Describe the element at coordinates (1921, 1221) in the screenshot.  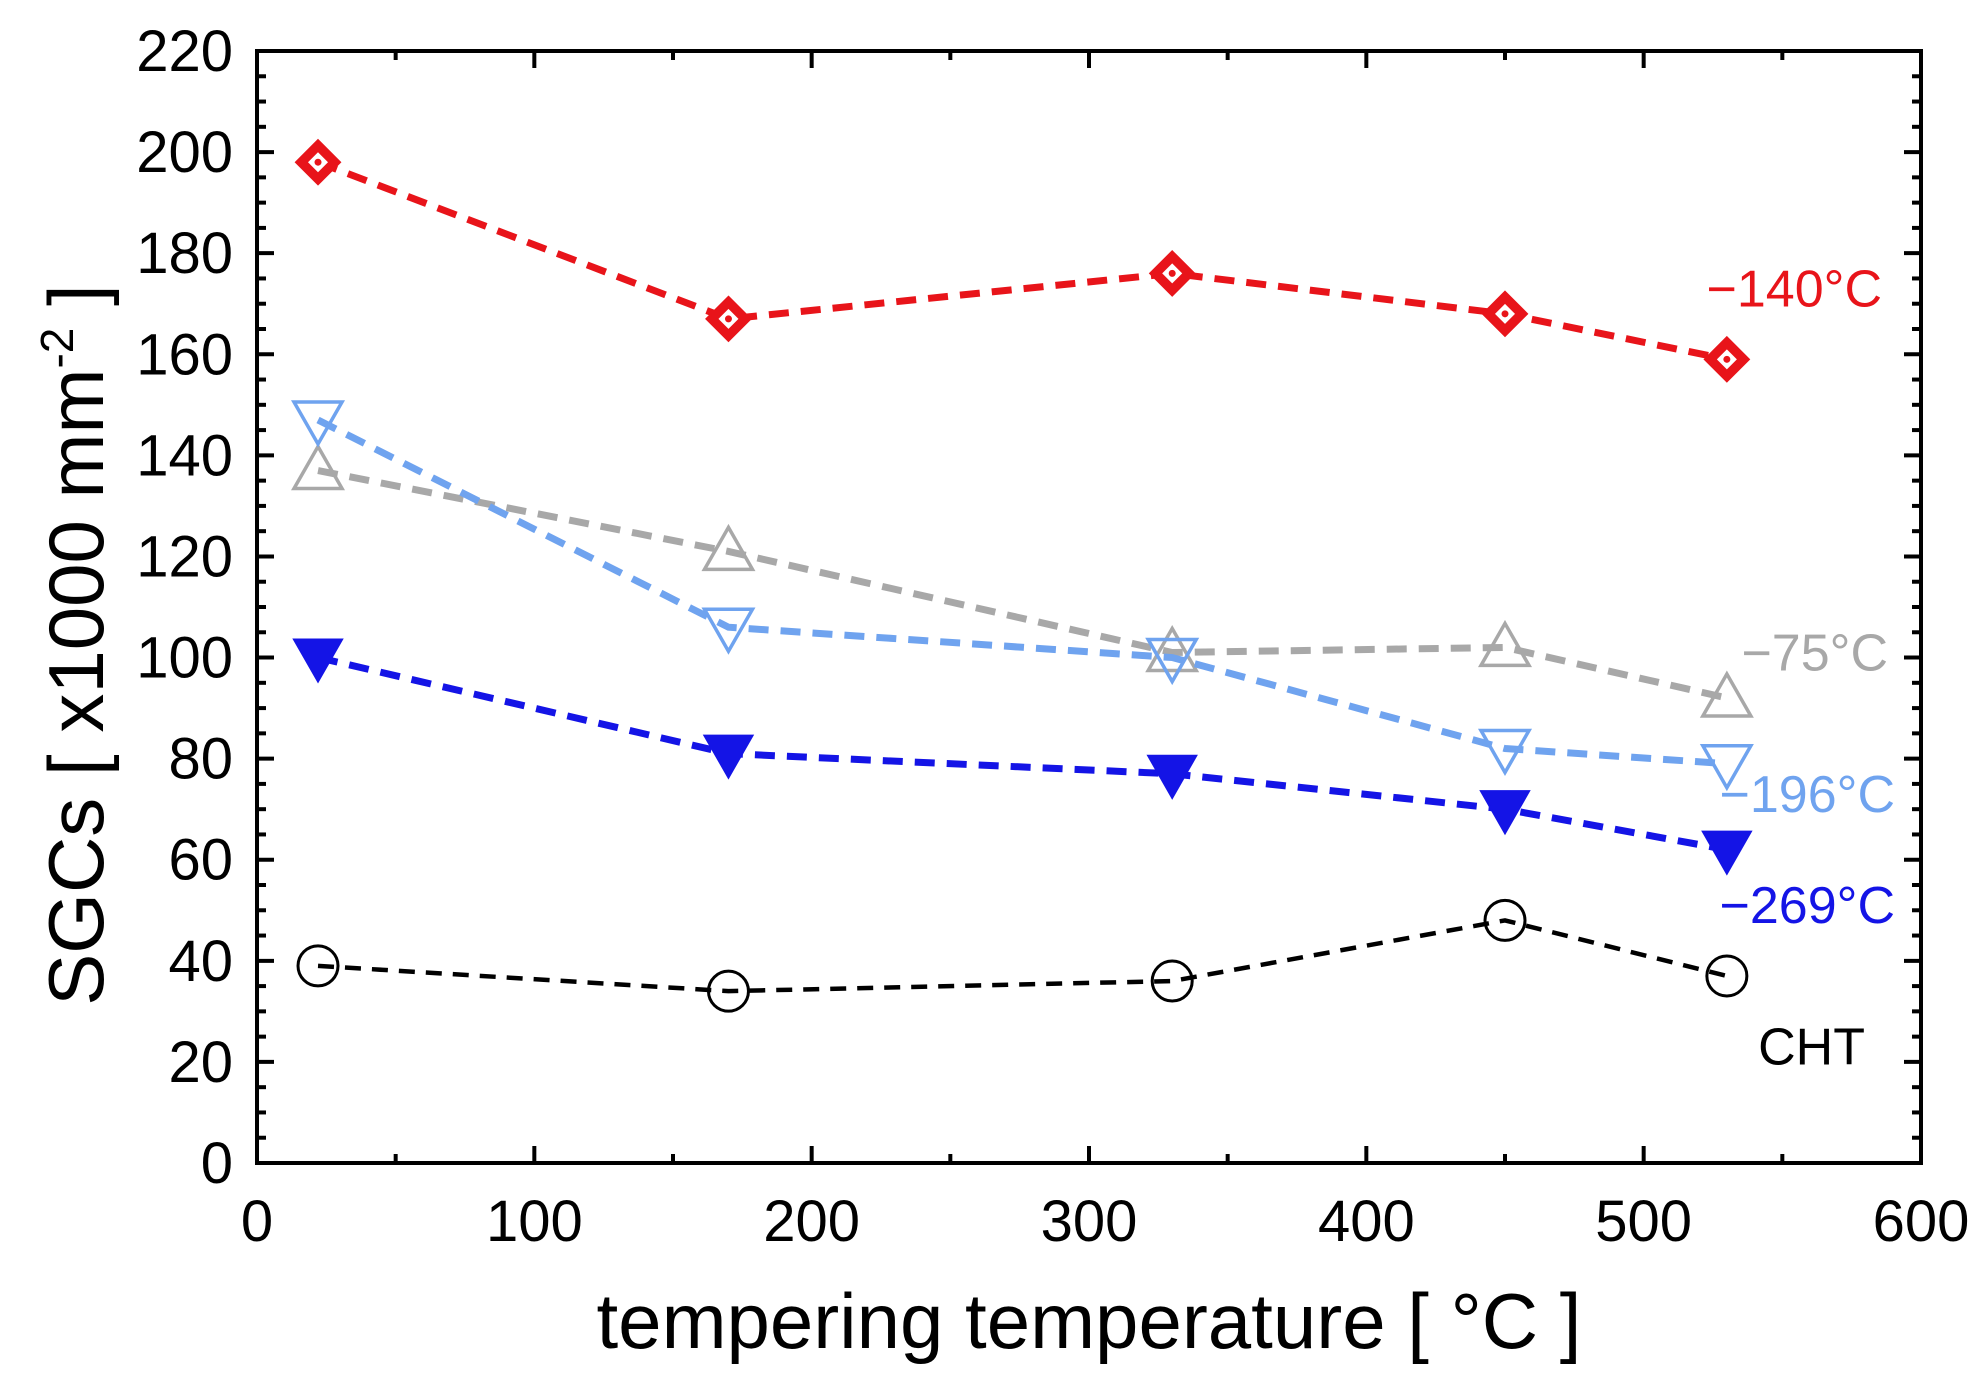
I see `x-tick-label-600: 600` at that location.